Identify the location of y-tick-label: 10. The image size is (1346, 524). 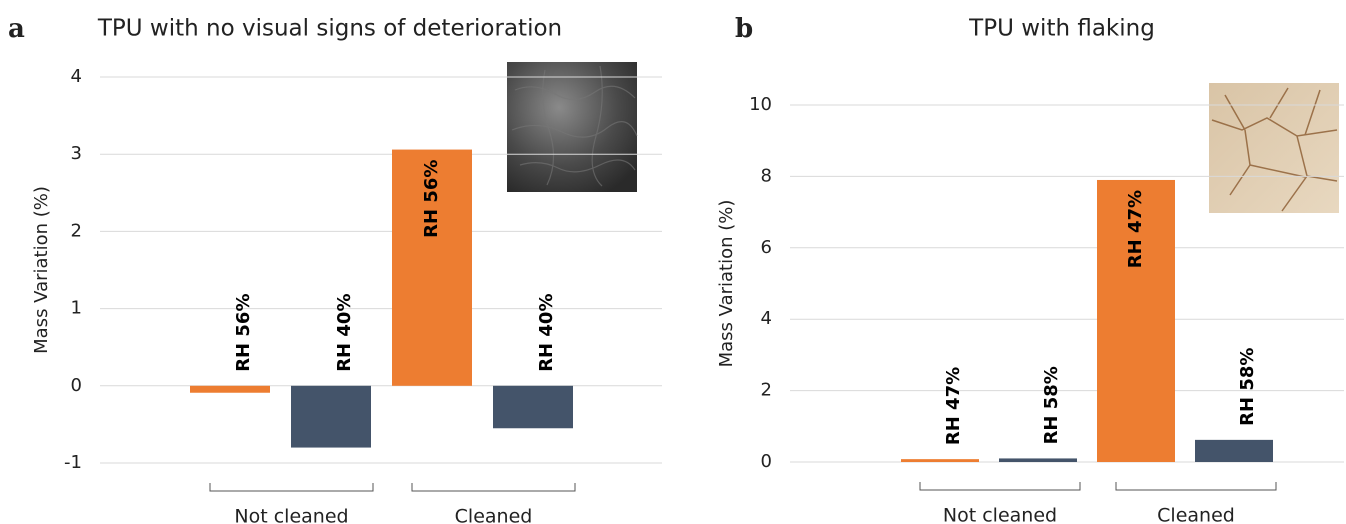
(760, 104).